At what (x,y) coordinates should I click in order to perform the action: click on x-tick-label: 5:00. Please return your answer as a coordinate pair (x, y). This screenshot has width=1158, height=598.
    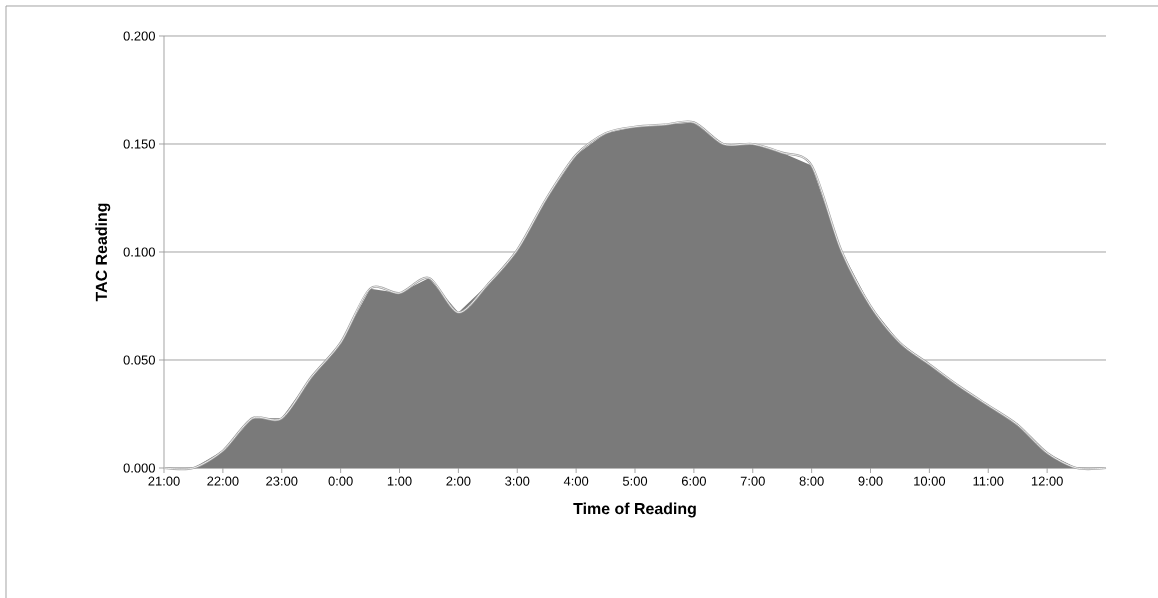
    Looking at the image, I should click on (635, 481).